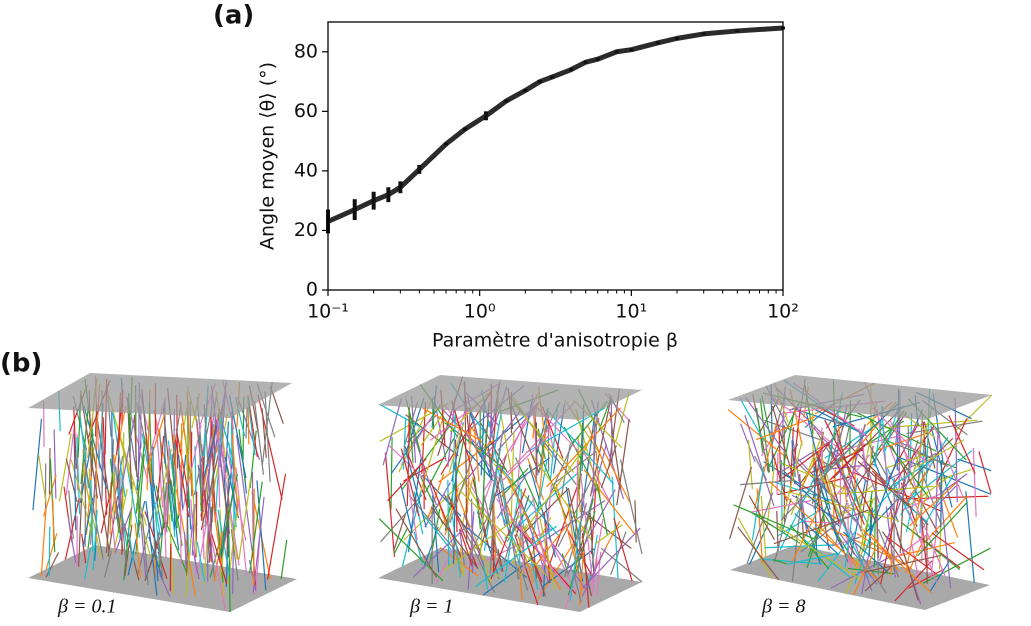 The image size is (1031, 626). Describe the element at coordinates (306, 111) in the screenshot. I see `y-tick-label: 60` at that location.